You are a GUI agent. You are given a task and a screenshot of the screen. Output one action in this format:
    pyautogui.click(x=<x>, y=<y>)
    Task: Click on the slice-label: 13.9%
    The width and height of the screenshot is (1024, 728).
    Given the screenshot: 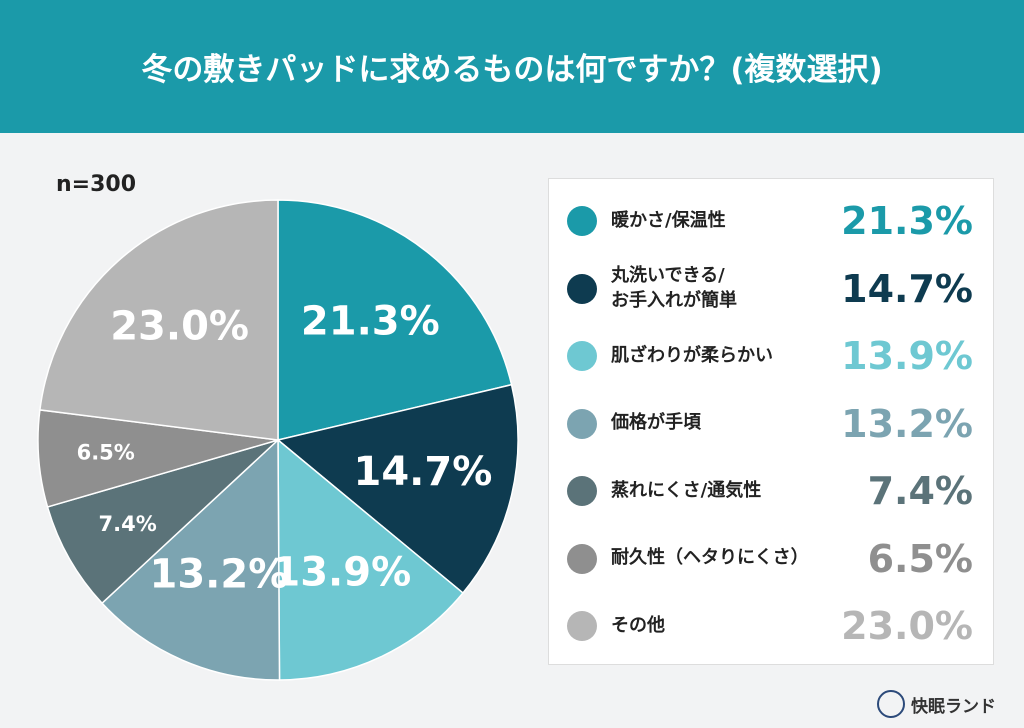 What is the action you would take?
    pyautogui.click(x=341, y=572)
    